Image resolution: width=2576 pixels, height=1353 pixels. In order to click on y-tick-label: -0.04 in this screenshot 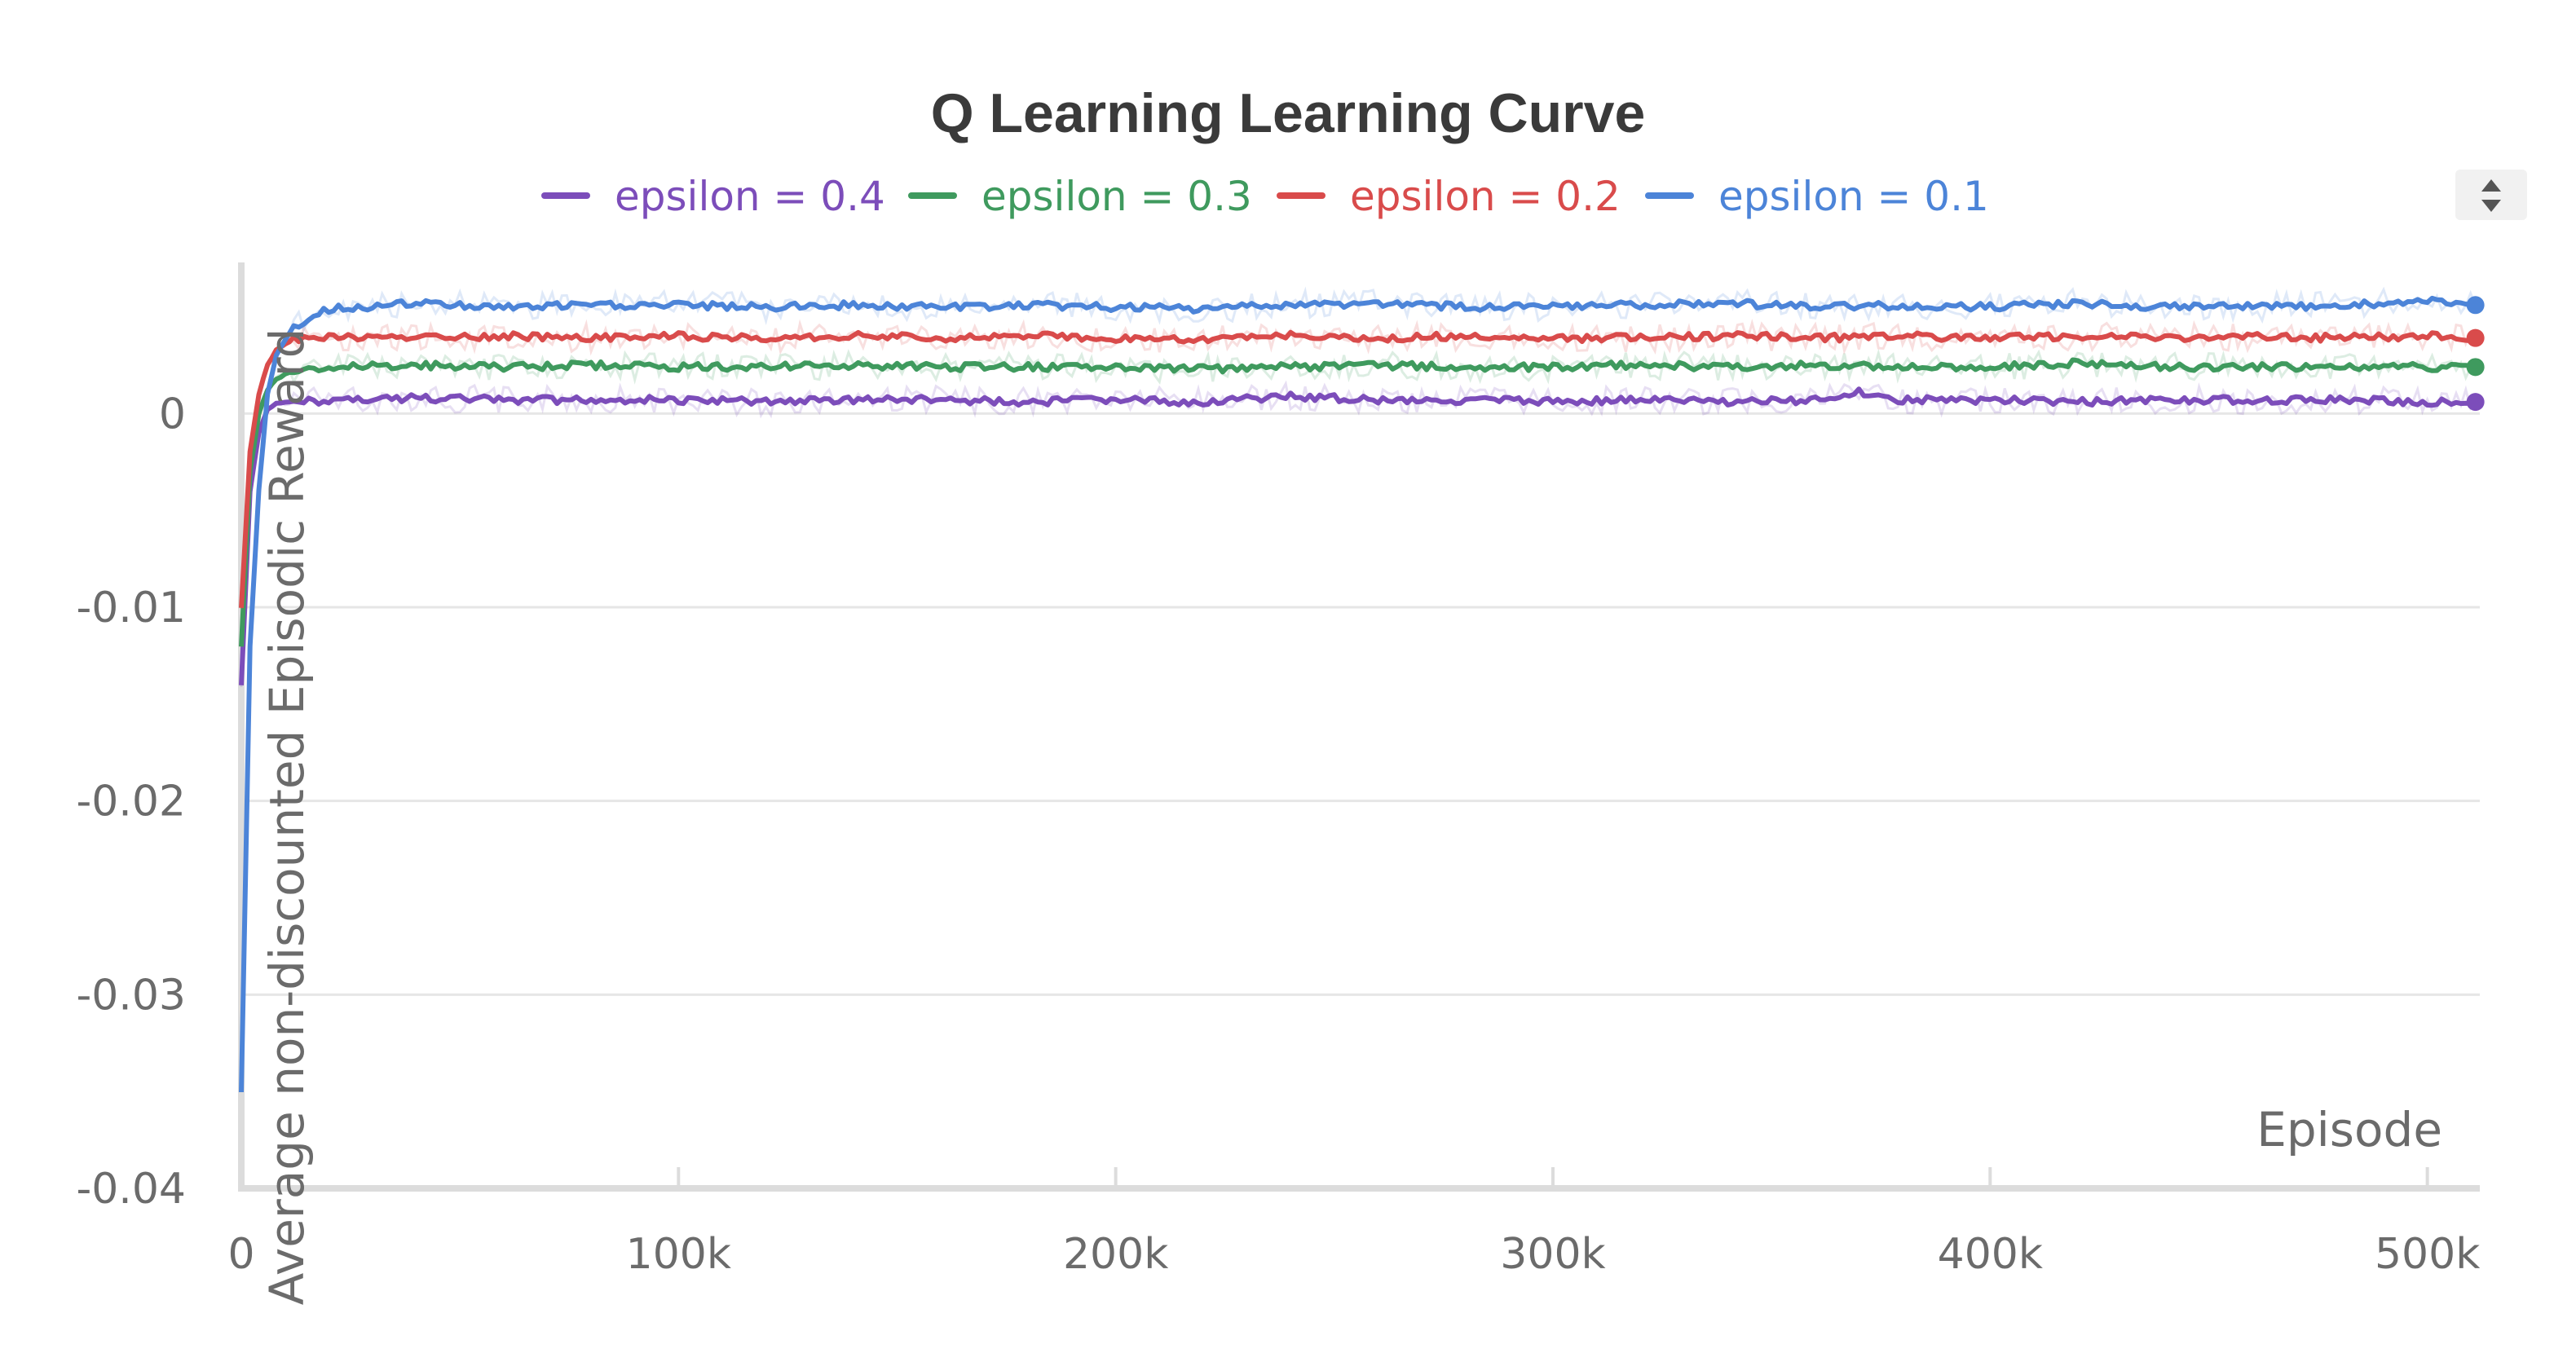, I will do `click(131, 1189)`.